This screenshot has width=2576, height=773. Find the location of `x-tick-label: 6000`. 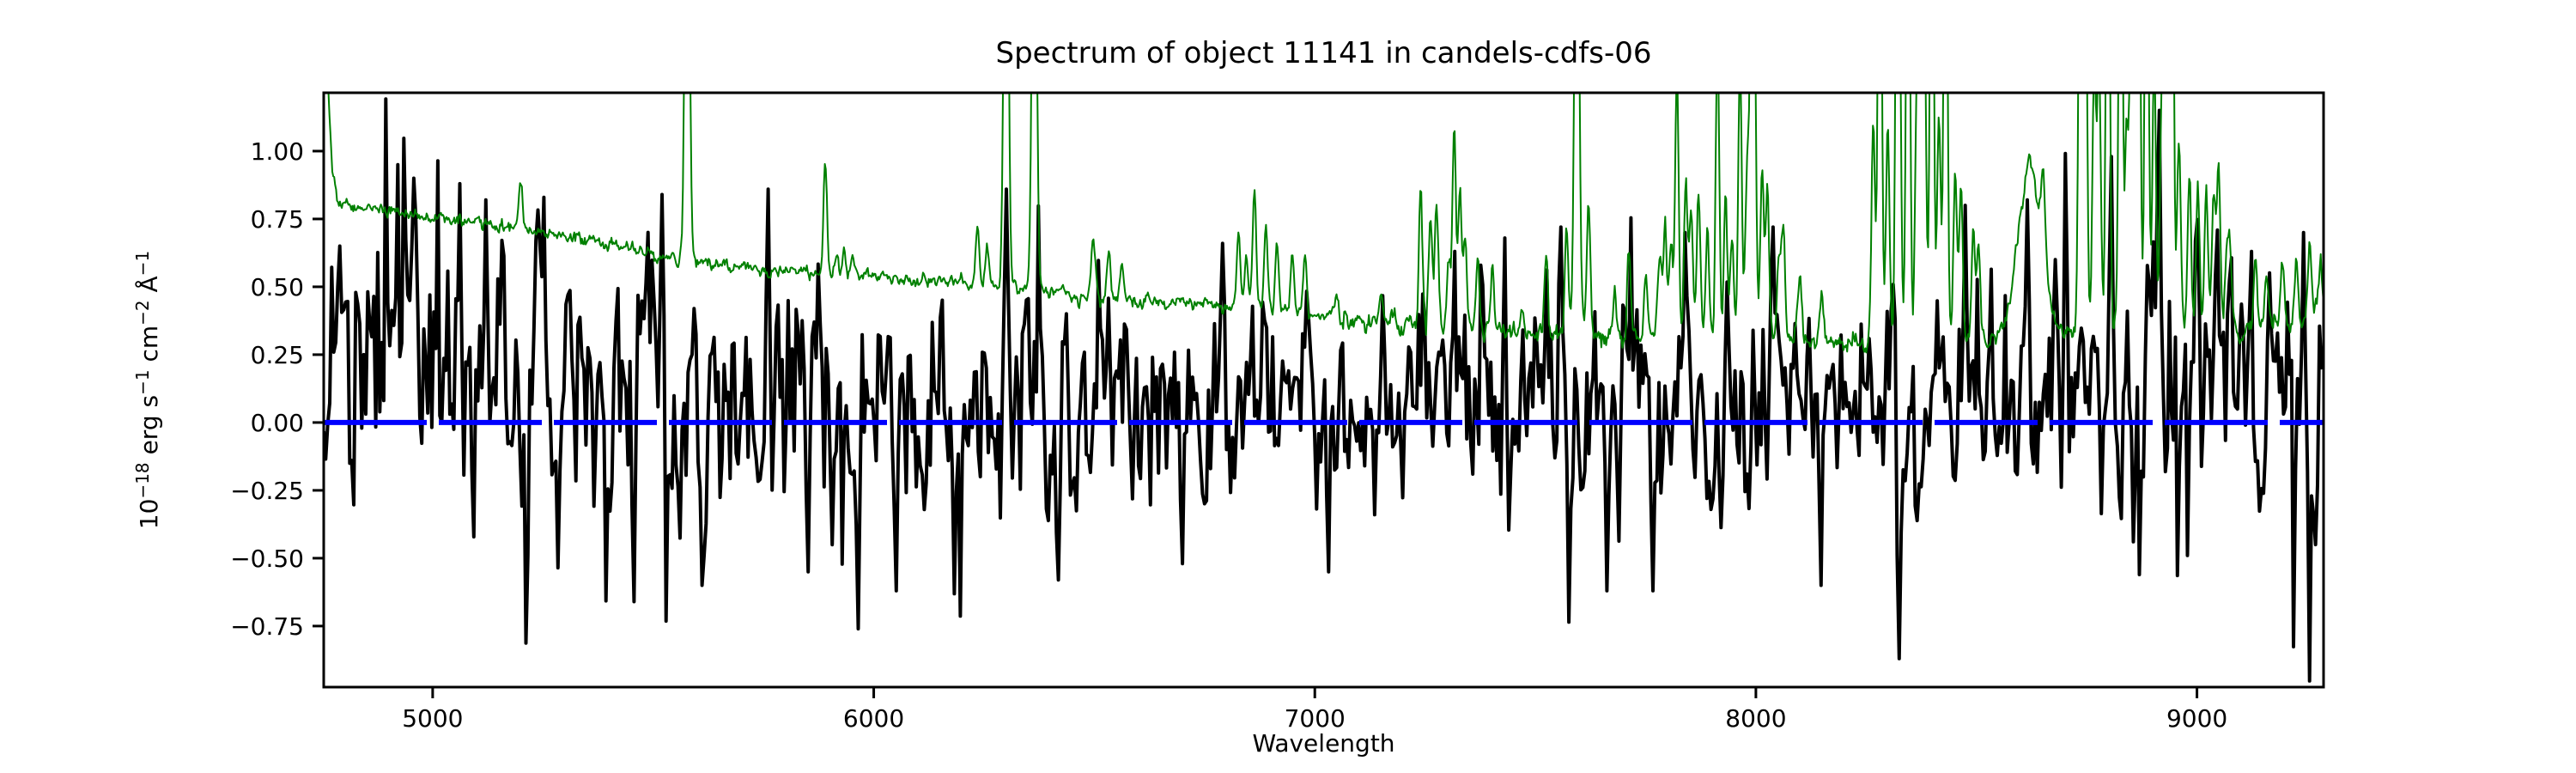

x-tick-label: 6000 is located at coordinates (874, 718).